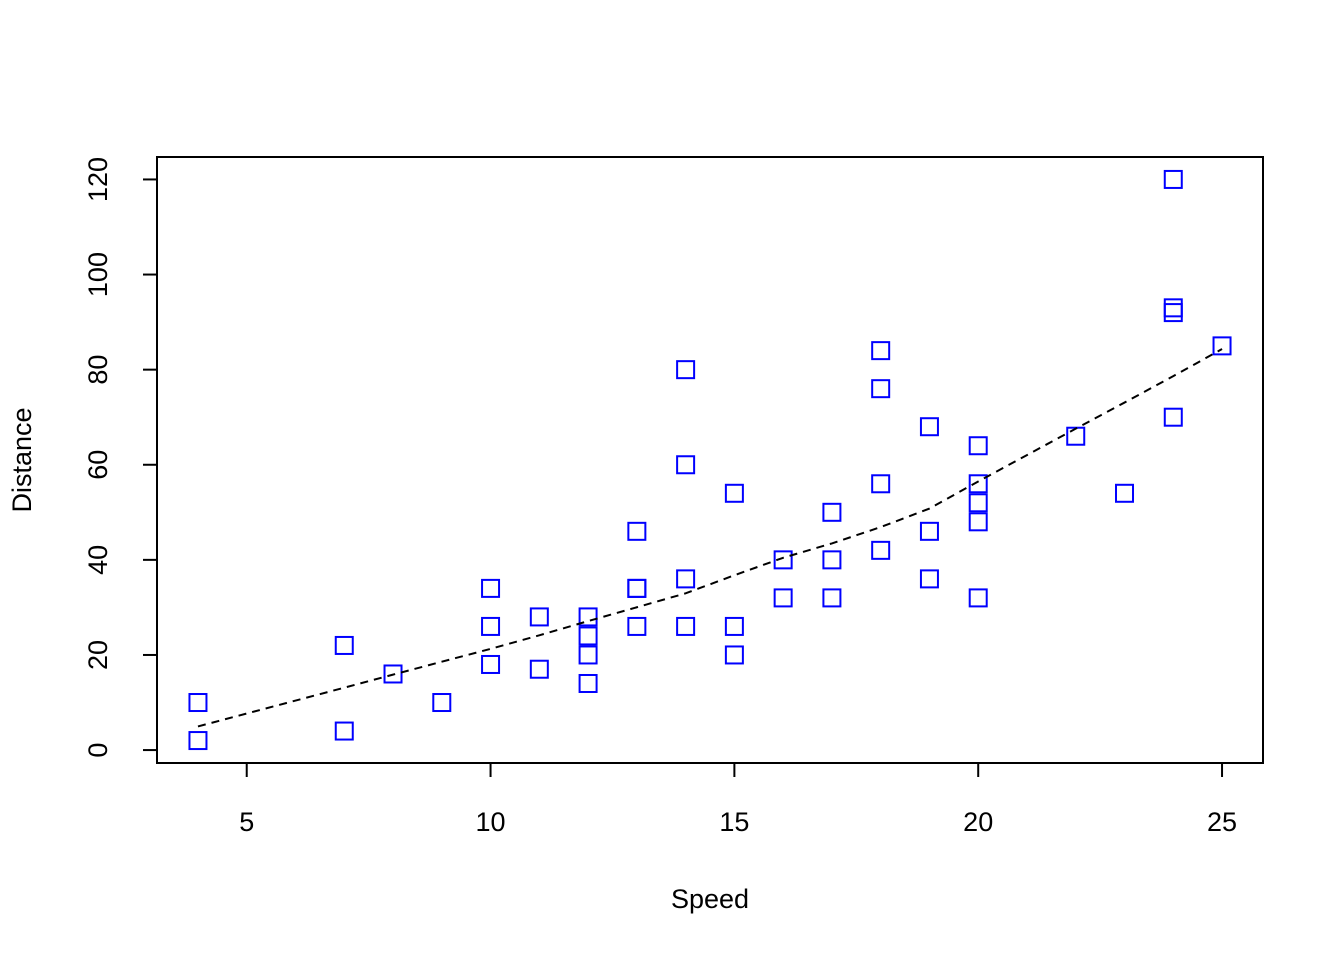 This screenshot has height=960, width=1344. What do you see at coordinates (98, 179) in the screenshot?
I see `y-tick-label: 120` at bounding box center [98, 179].